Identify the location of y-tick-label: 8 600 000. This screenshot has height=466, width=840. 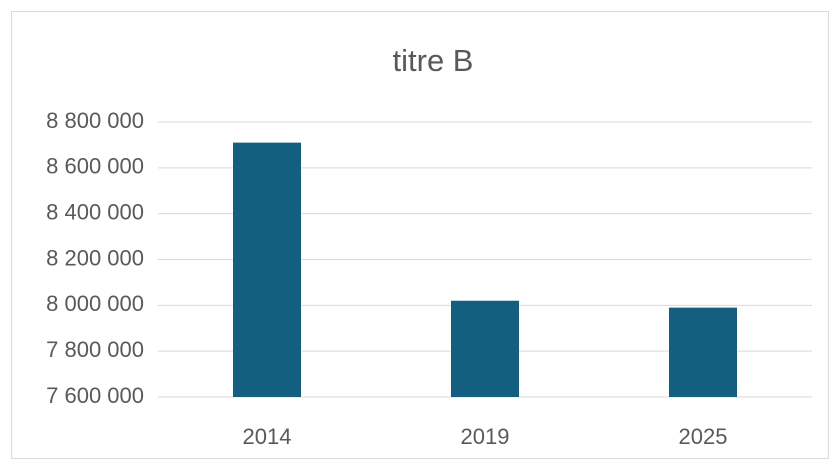
(95, 166).